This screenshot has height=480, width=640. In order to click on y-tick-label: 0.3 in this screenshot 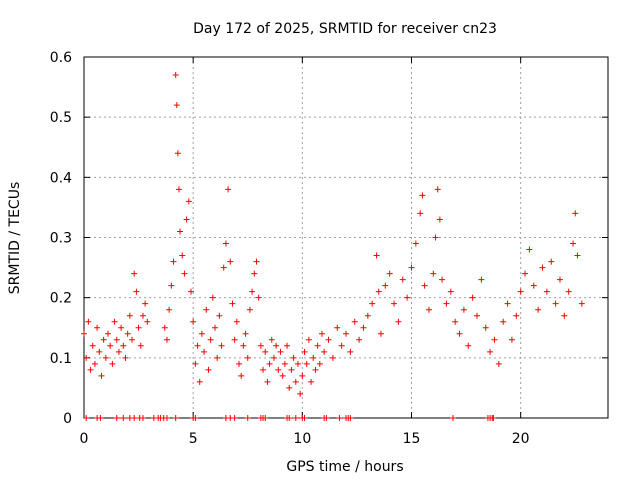, I will do `click(61, 239)`.